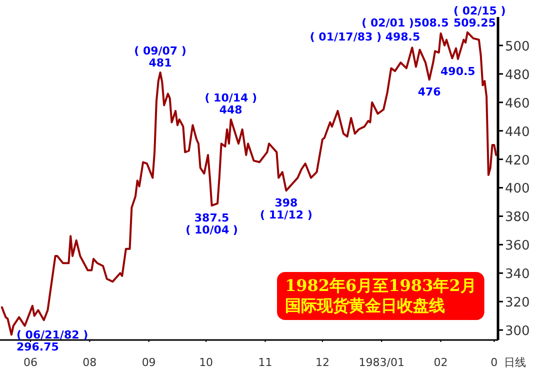 Image resolution: width=540 pixels, height=370 pixels. Describe the element at coordinates (37, 347) in the screenshot. I see `annotation: 296.75` at that location.